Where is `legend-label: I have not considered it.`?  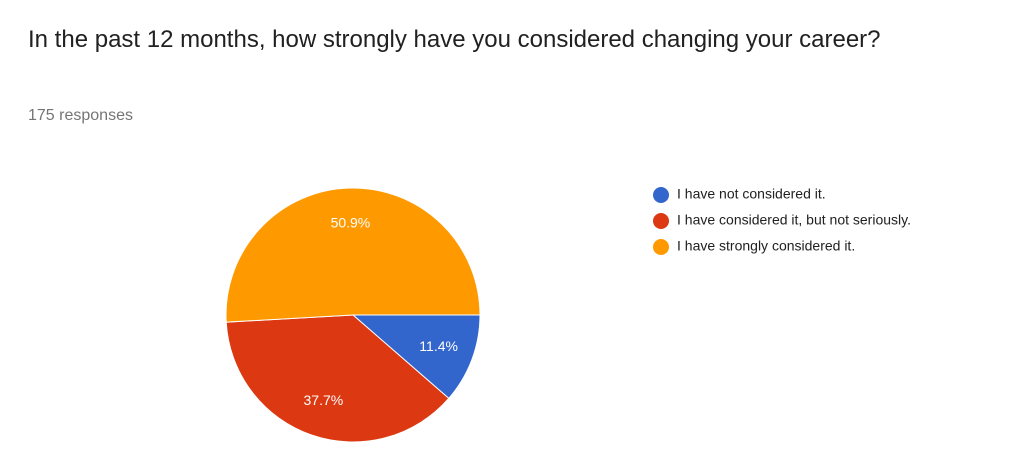
legend-label: I have not considered it. is located at coordinates (751, 194).